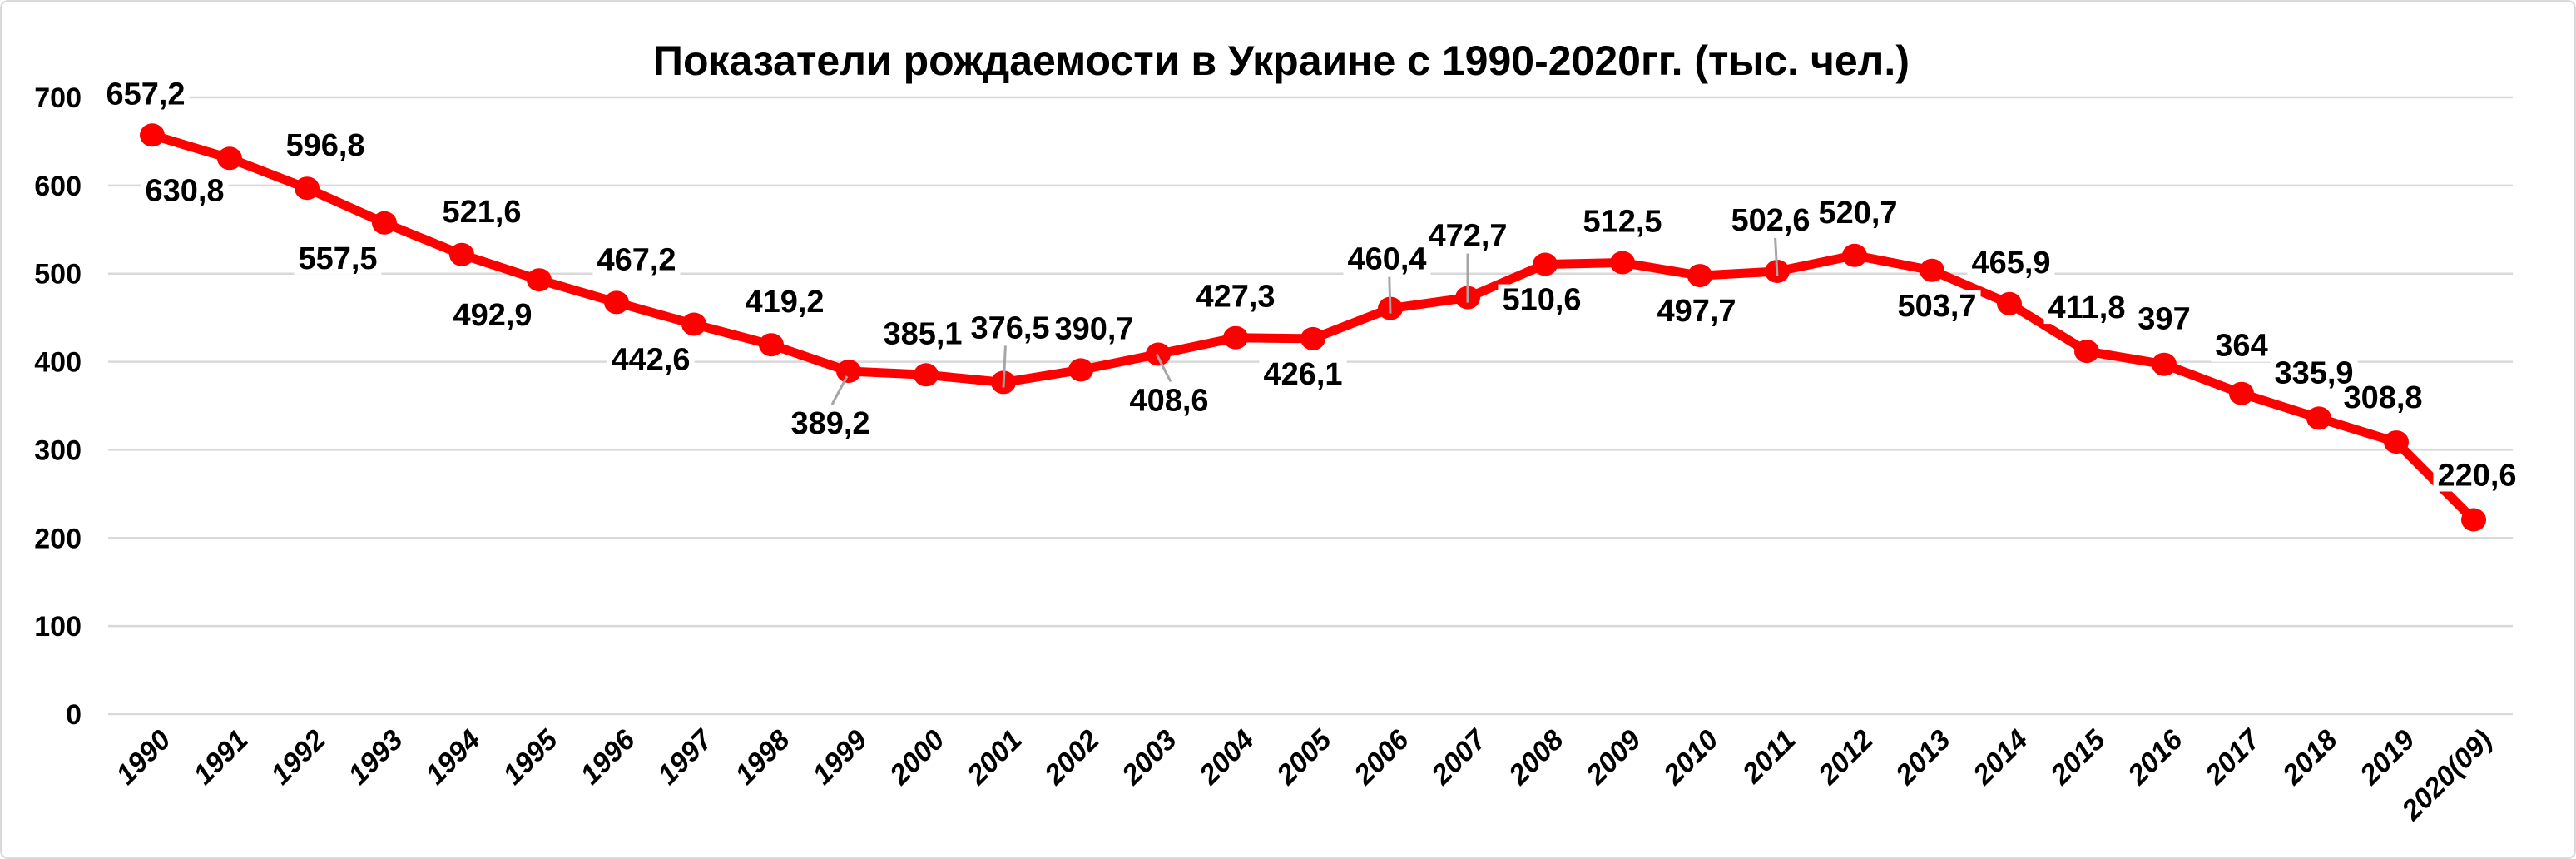  Describe the element at coordinates (2383, 398) in the screenshot. I see `data-label-bg-2019` at that location.